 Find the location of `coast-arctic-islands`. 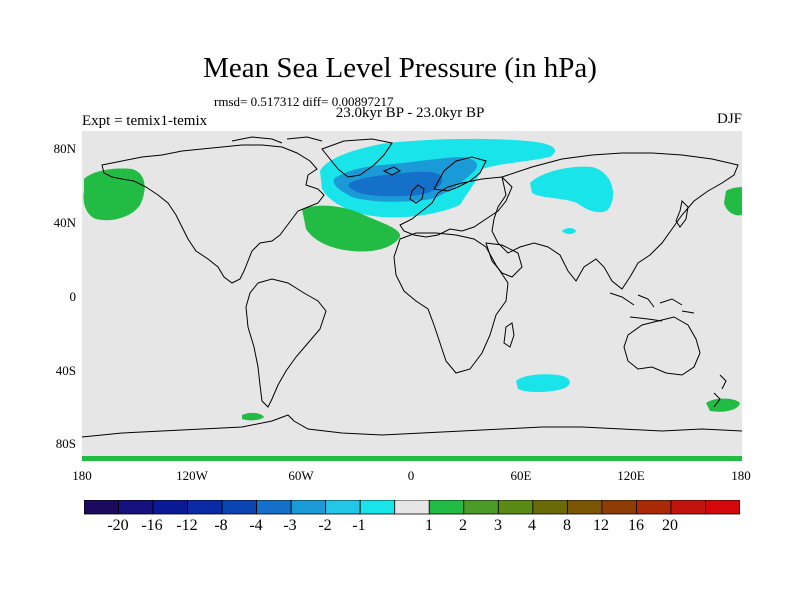

coast-arctic-islands is located at coordinates (277, 140).